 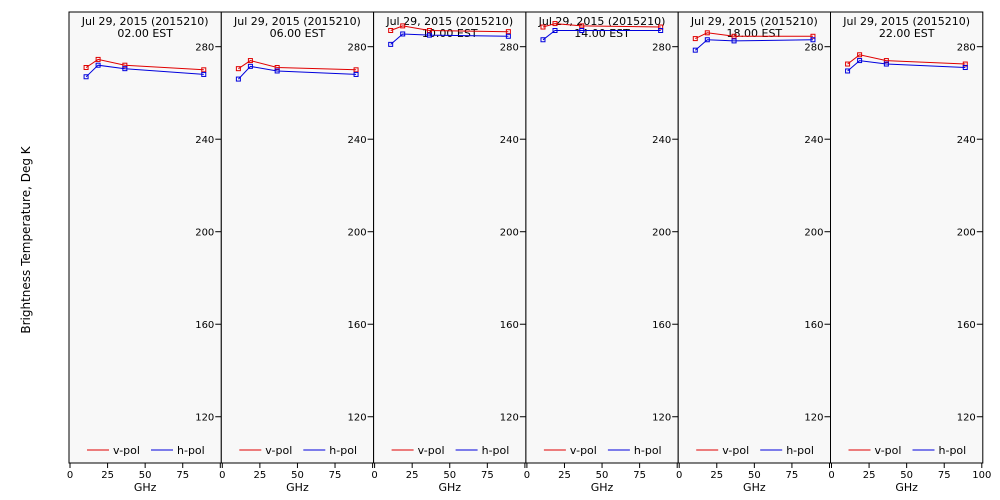 What do you see at coordinates (981, 475) in the screenshot?
I see `x-tick-label: 100` at bounding box center [981, 475].